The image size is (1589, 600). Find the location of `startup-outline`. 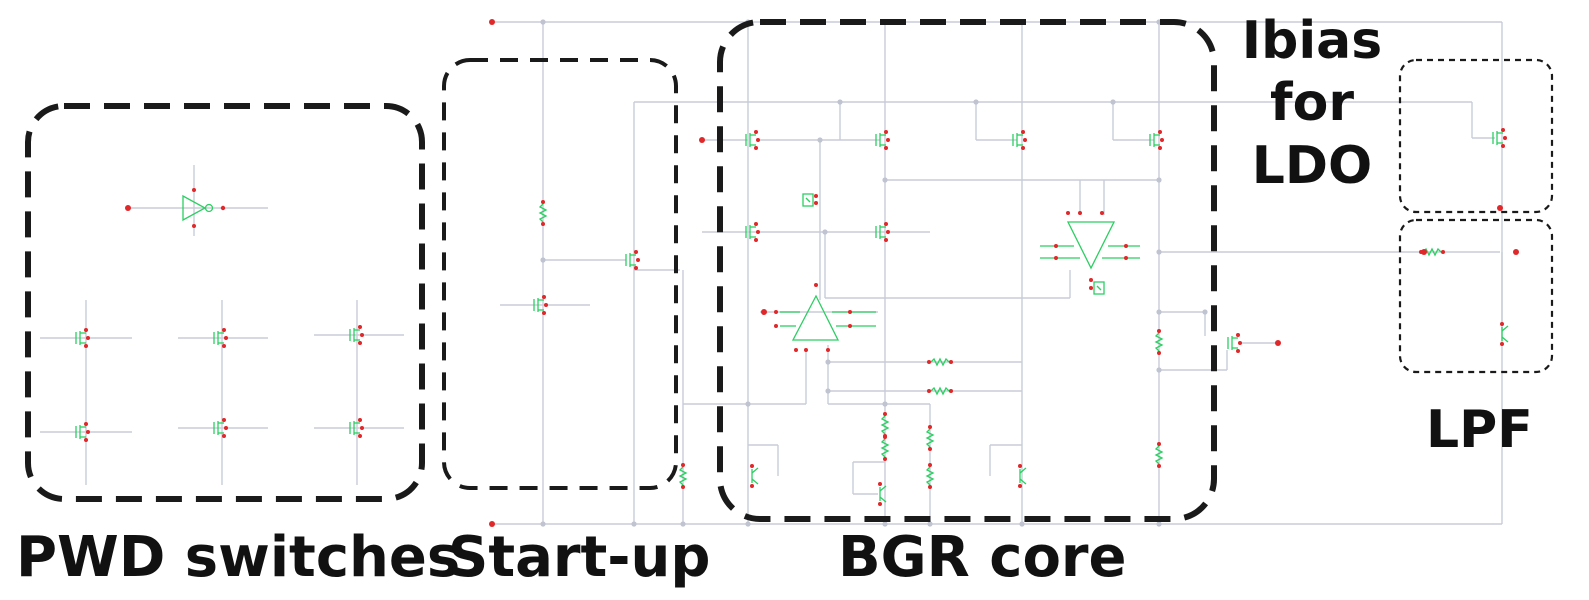

startup-outline is located at coordinates (560, 274).